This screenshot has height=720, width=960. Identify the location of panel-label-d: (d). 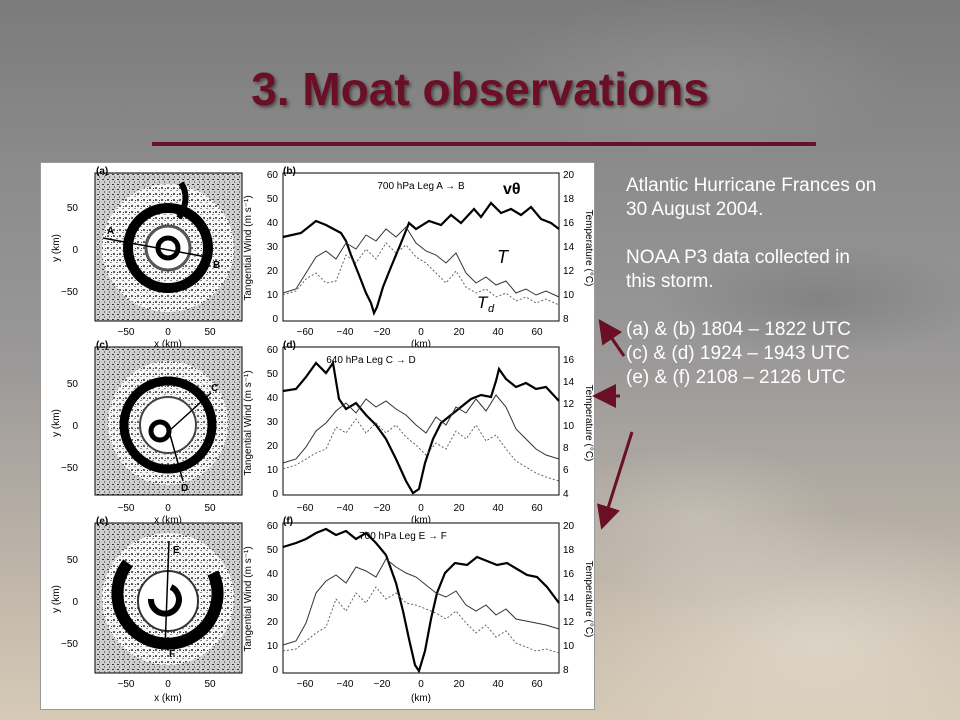
(289, 345).